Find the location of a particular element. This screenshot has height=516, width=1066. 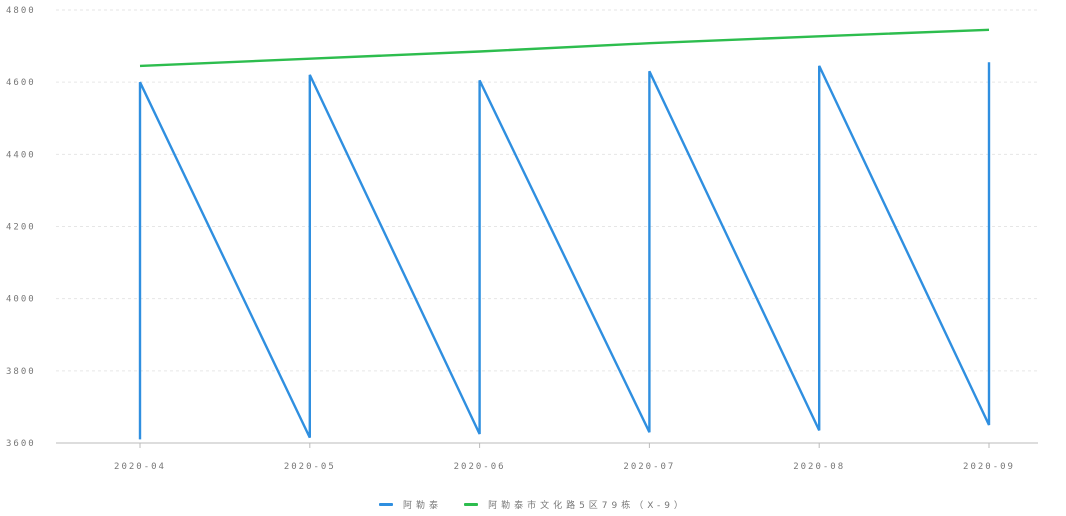

legend-swatch-green is located at coordinates (471, 504).